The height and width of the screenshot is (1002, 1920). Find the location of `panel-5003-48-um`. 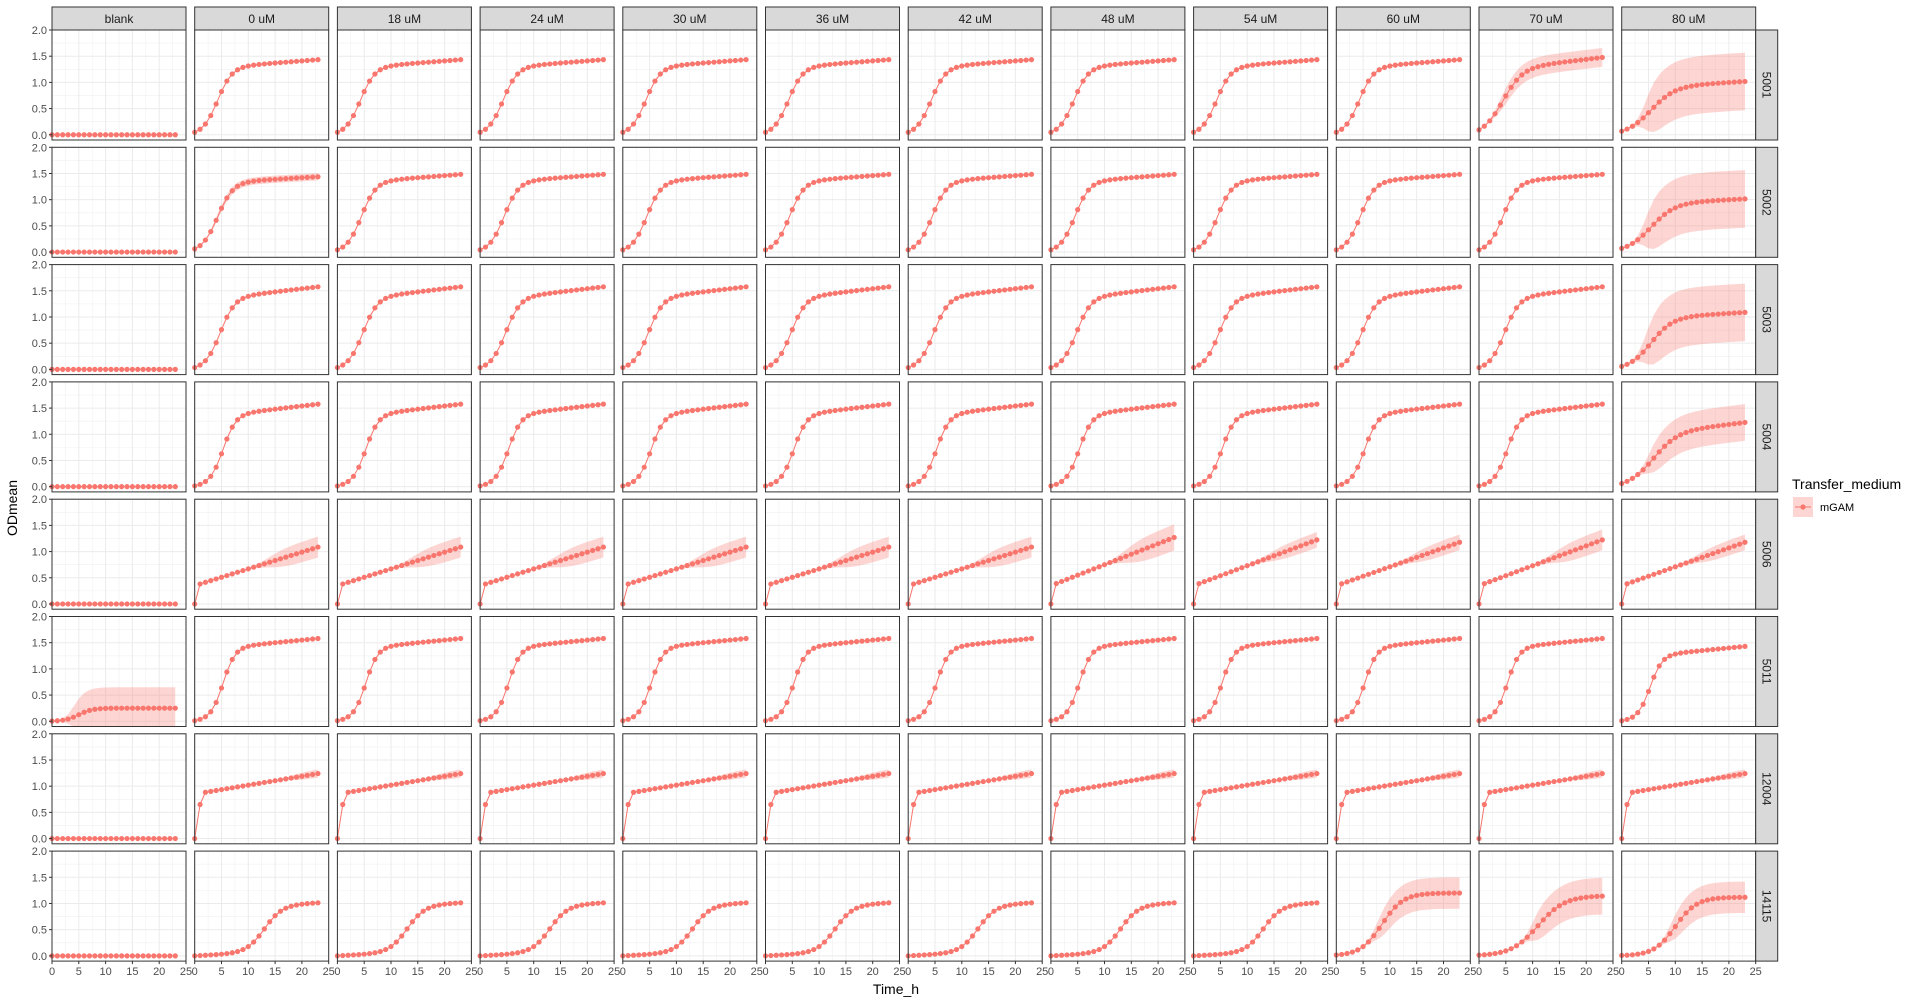

panel-5003-48-um is located at coordinates (1117, 320).